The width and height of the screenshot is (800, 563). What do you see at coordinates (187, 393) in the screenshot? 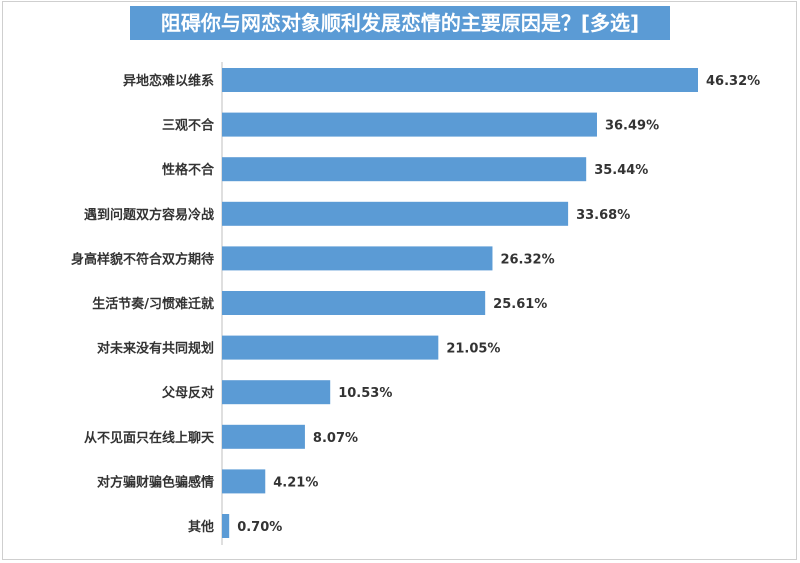
I see `category-label: 父母反对` at bounding box center [187, 393].